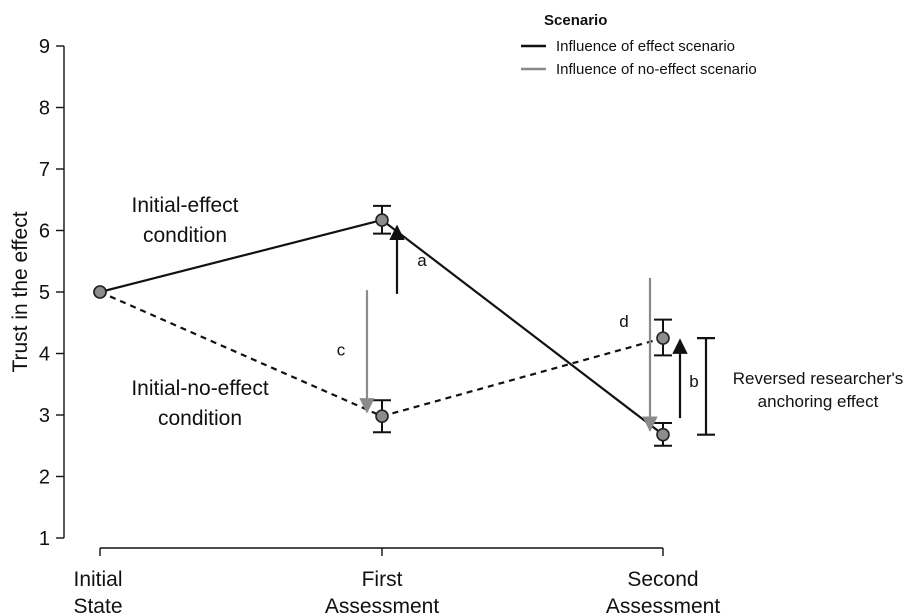 The height and width of the screenshot is (616, 917). I want to click on x-tick-label: Second, so click(662, 579).